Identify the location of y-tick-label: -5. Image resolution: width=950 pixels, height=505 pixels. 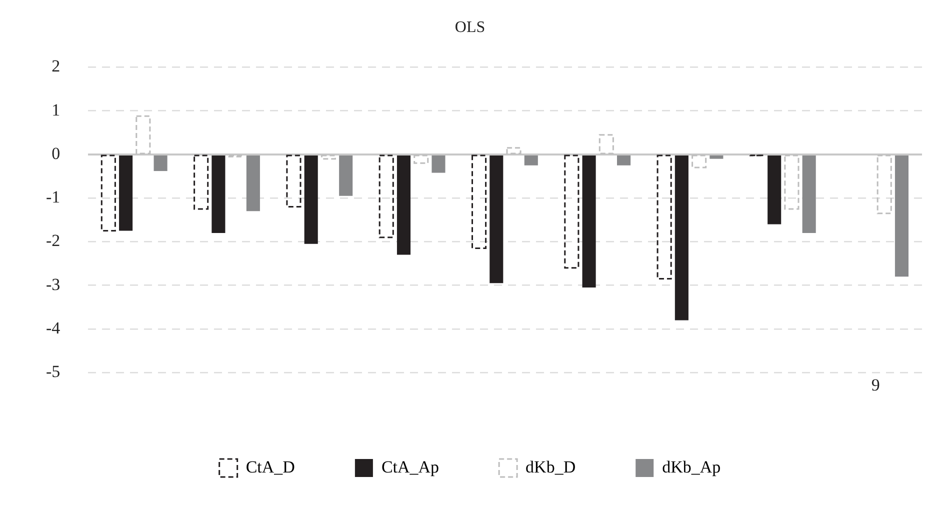
(53, 372).